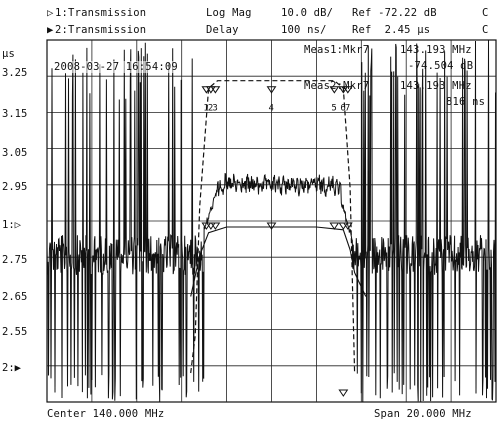 Image resolution: width=499 pixels, height=426 pixels. Describe the element at coordinates (391, 30) in the screenshot. I see `trace2-ref: Ref 2.45 µs` at that location.